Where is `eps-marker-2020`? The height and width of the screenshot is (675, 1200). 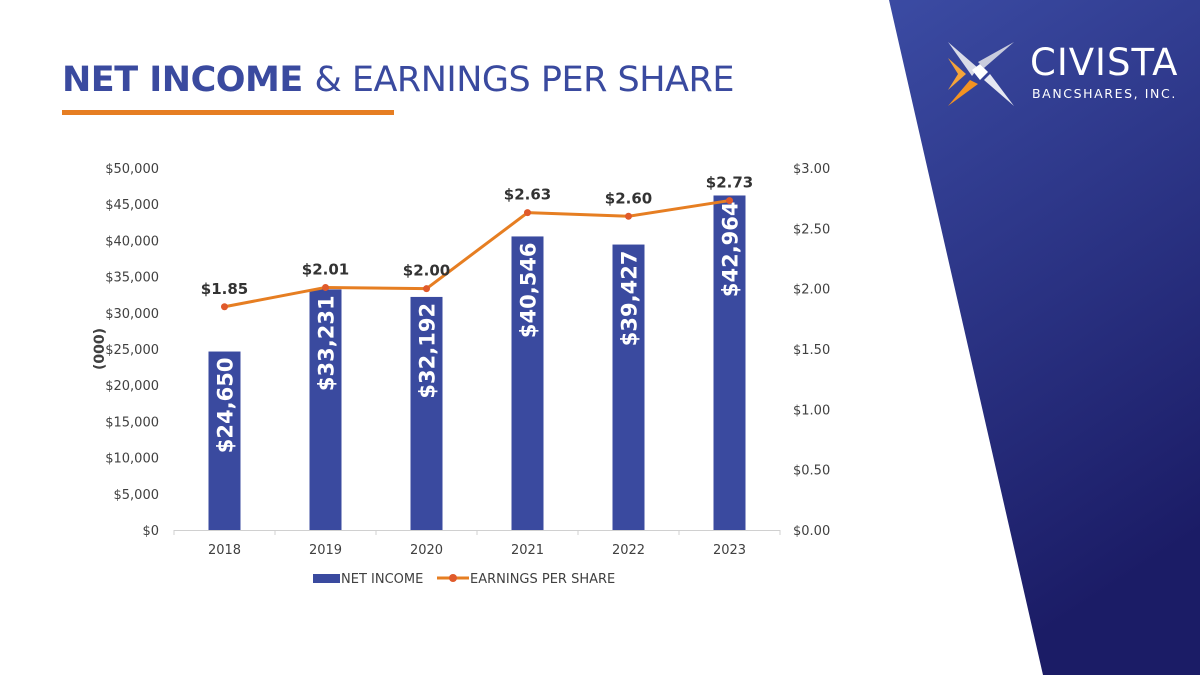 eps-marker-2020 is located at coordinates (426, 289).